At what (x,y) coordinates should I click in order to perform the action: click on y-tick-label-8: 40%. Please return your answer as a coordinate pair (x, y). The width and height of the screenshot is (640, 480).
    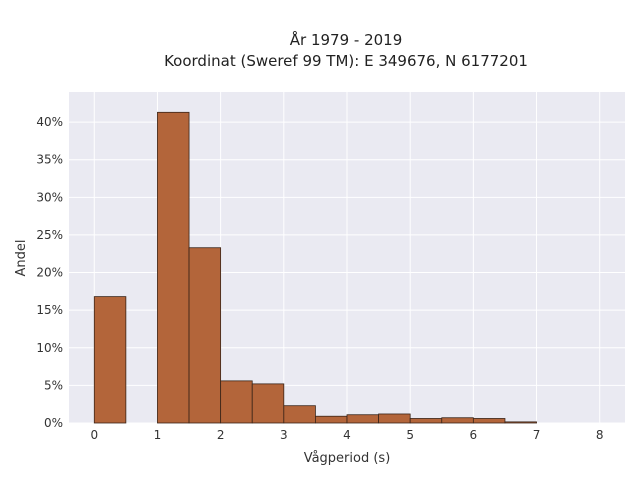
    Looking at the image, I should click on (49, 122).